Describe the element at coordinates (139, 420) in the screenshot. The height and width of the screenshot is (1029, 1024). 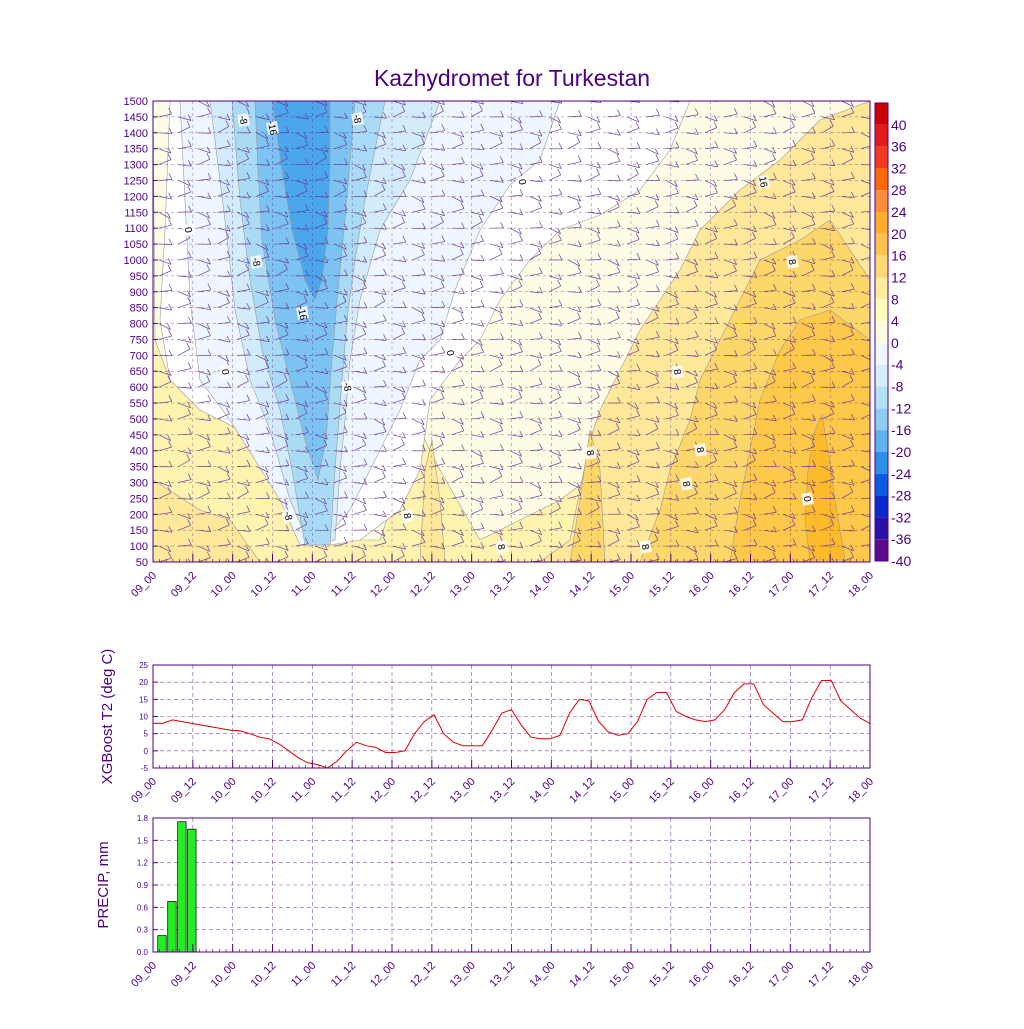
I see `y-tick-label: 500` at that location.